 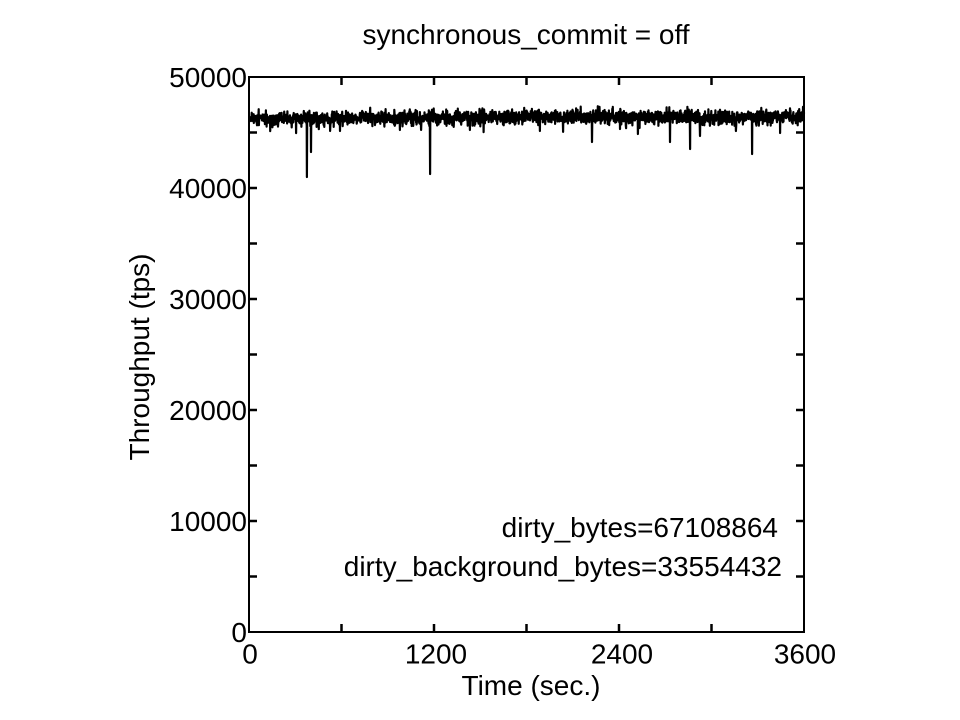 I want to click on svg-text: 2400, so click(x=622, y=654).